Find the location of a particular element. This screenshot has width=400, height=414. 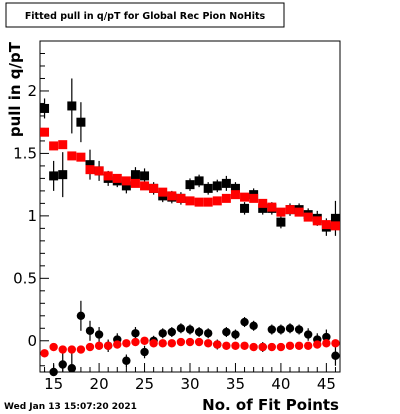

x-tick-label: 40 is located at coordinates (280, 384).